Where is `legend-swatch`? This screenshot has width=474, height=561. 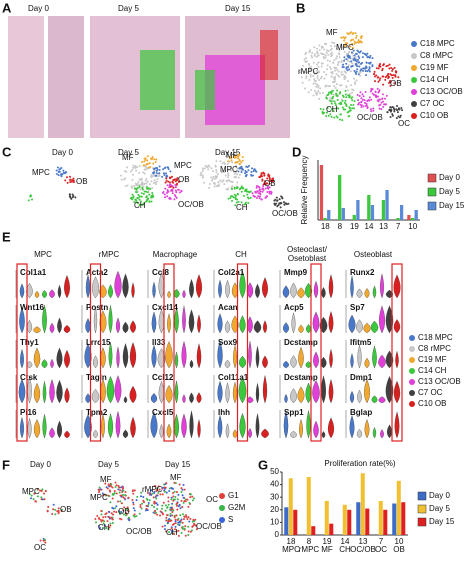 legend-swatch is located at coordinates (432, 178).